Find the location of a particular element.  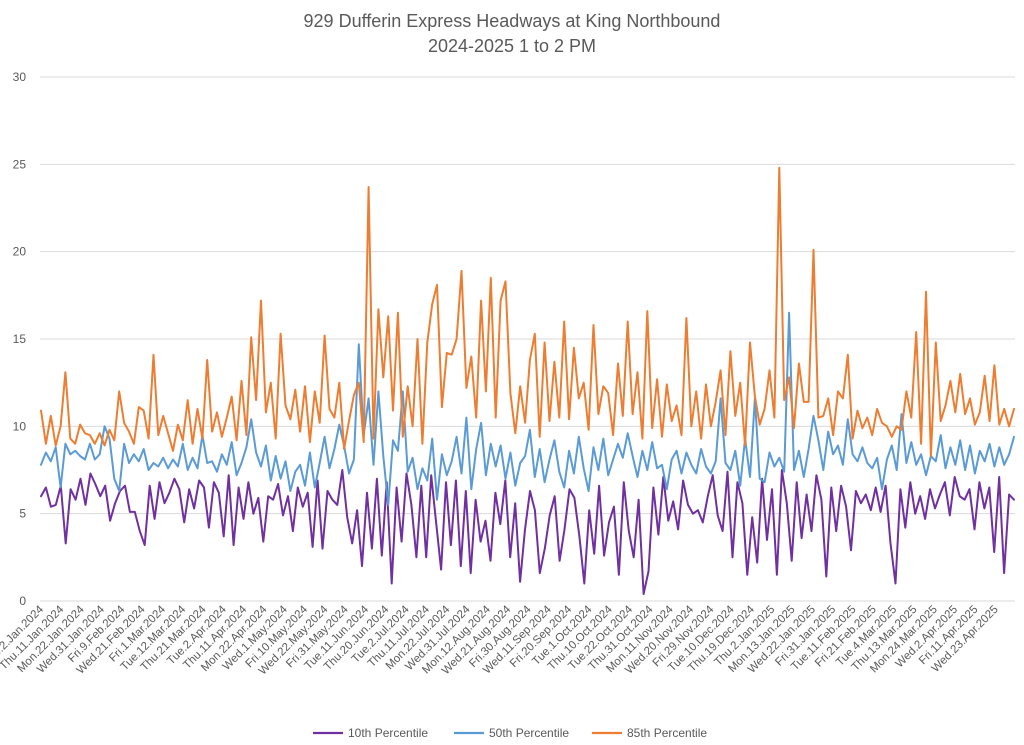

y-tick-label: 30 is located at coordinates (20, 77).